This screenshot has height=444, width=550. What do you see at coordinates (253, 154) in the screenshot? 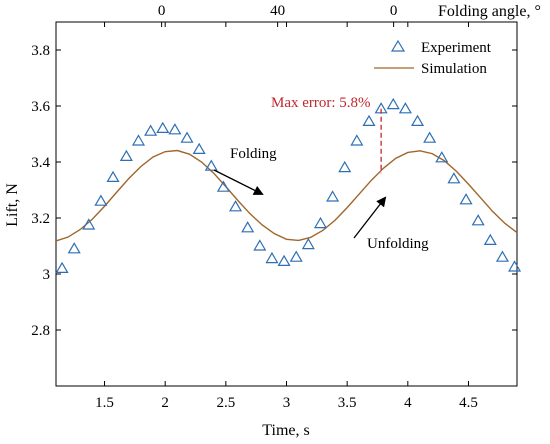
I see `folding-label: Folding` at bounding box center [253, 154].